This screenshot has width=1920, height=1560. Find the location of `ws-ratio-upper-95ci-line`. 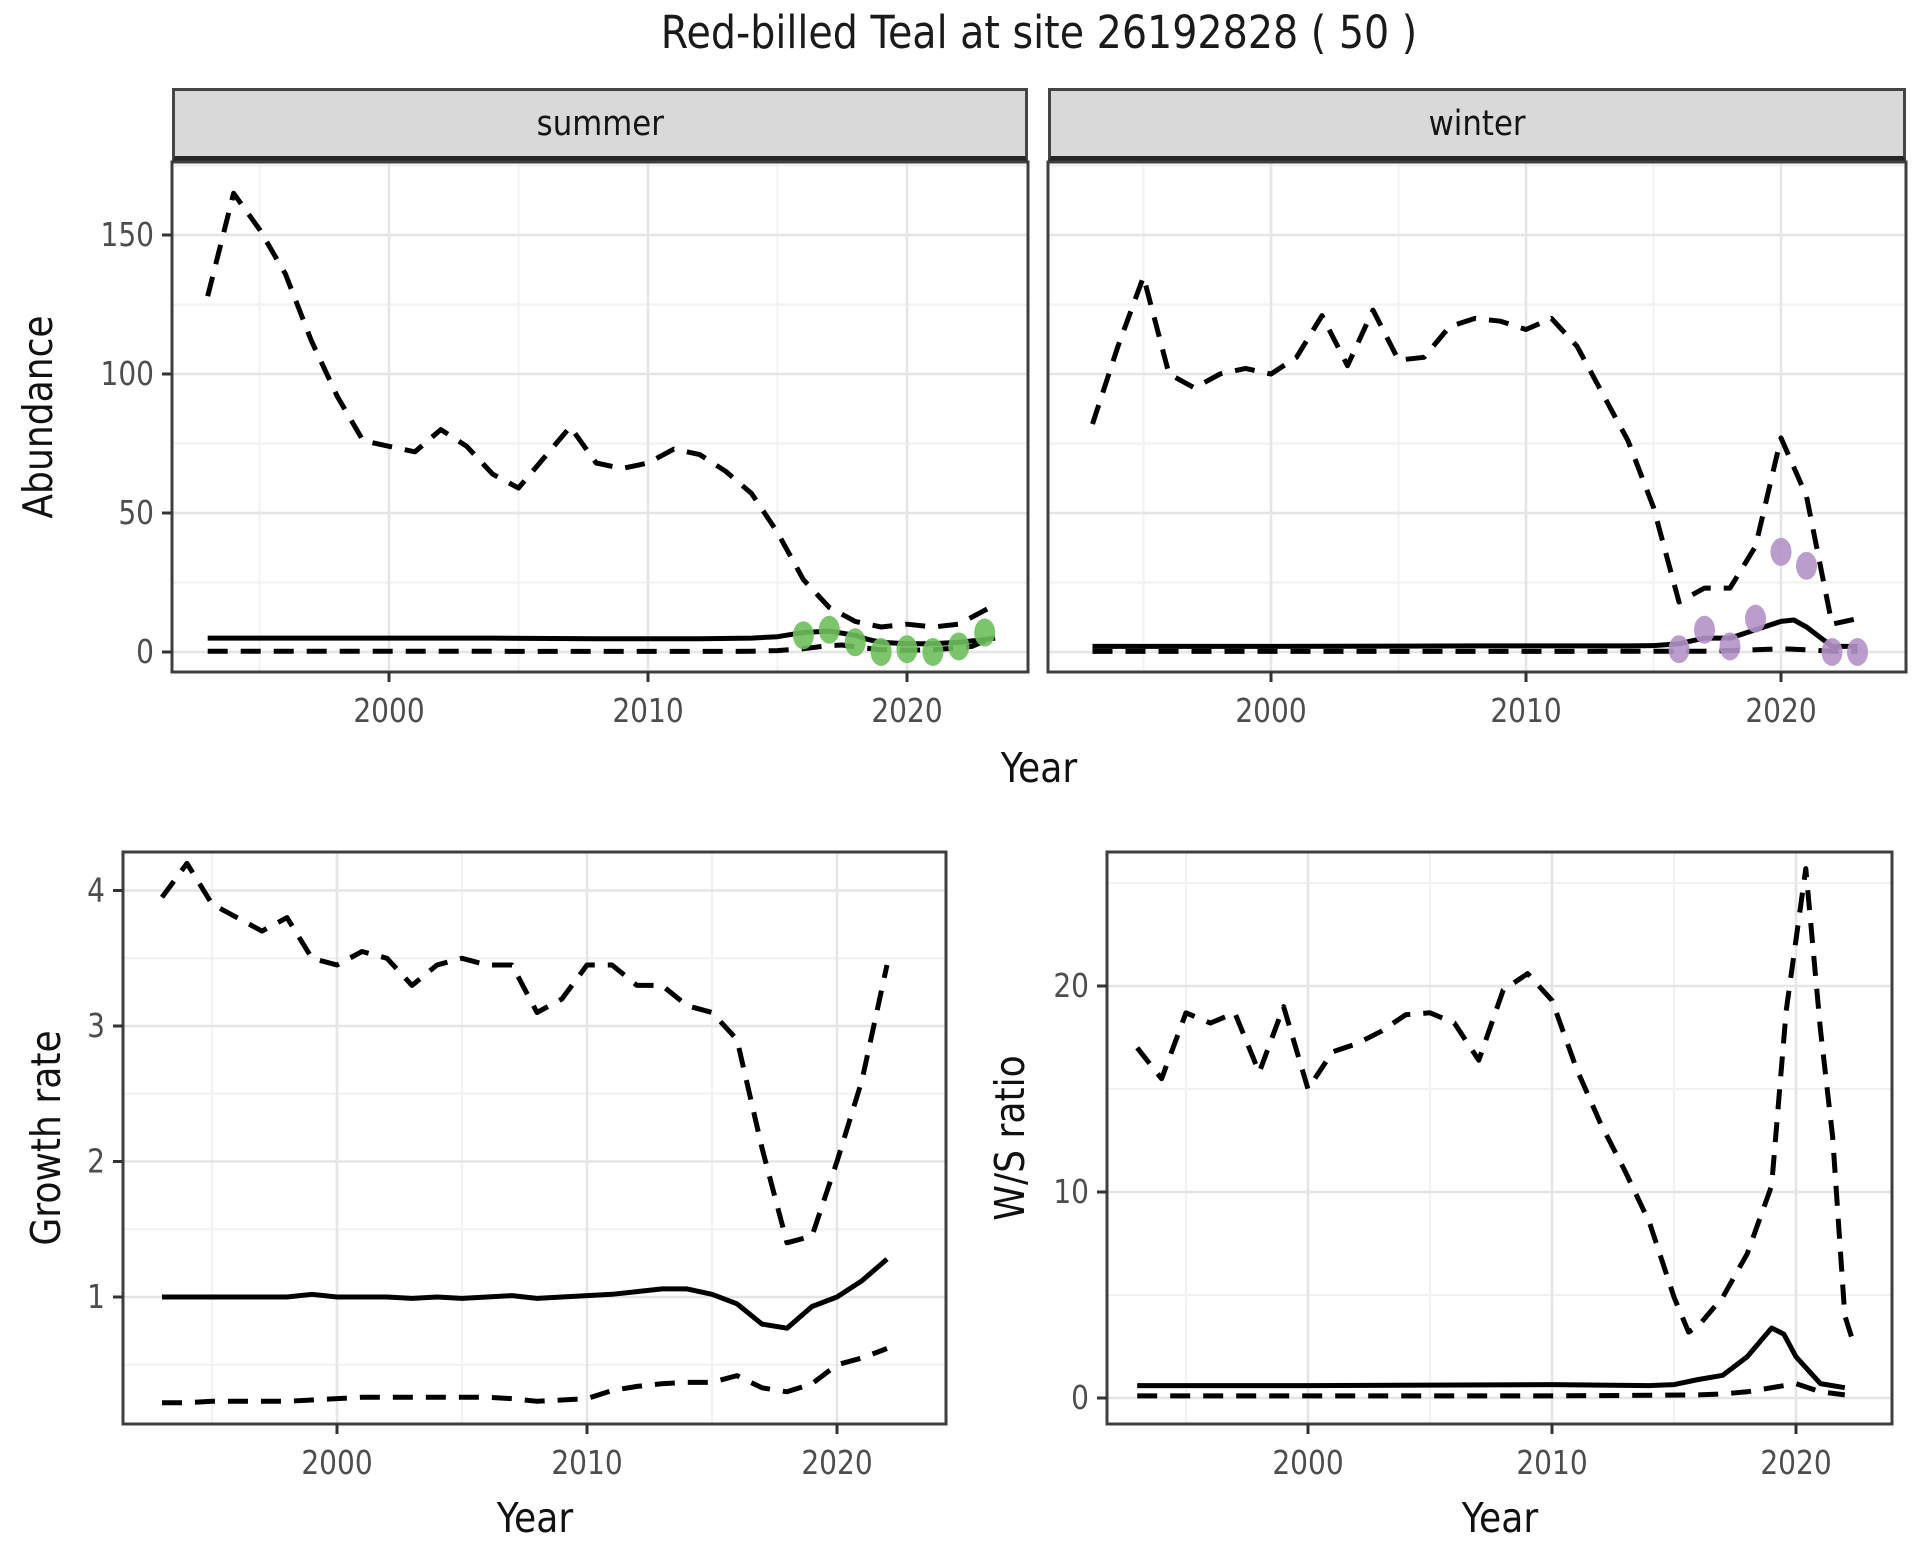

ws-ratio-upper-95ci-line is located at coordinates (1496, 1107).